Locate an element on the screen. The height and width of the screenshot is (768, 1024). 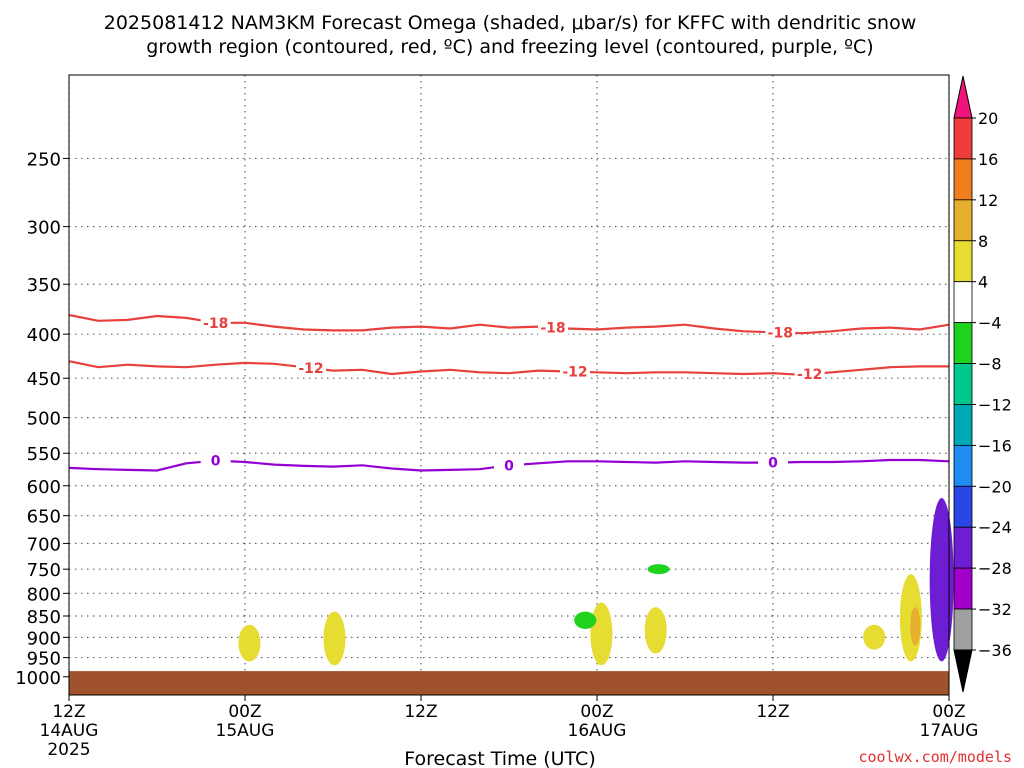
contour-label-0-1: -18 is located at coordinates (552, 329).